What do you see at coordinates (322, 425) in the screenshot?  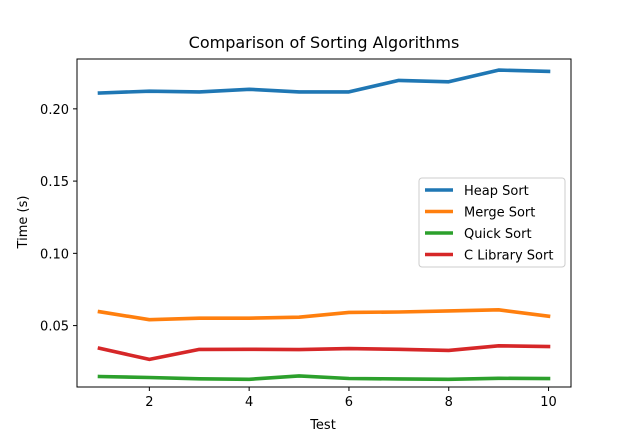 I see `x-axis-label: Test` at bounding box center [322, 425].